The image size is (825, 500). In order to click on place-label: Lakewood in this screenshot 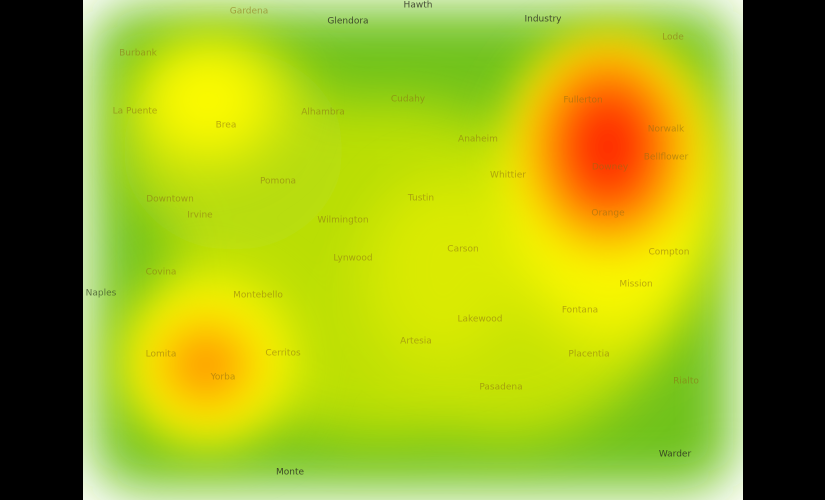, I will do `click(480, 319)`.